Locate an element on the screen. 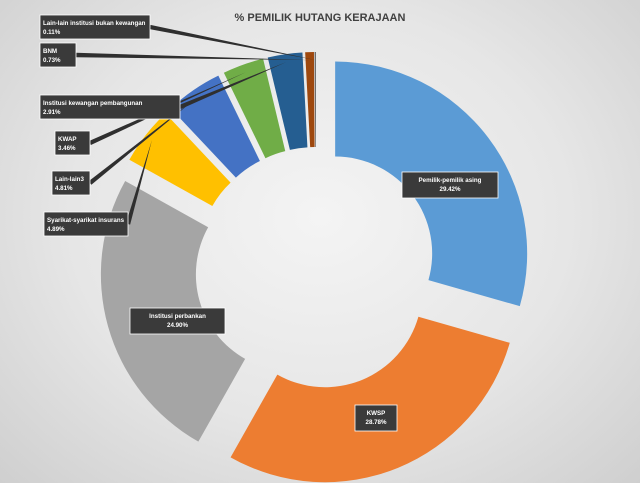  data-label-name: Lain-lain3 is located at coordinates (69, 179).